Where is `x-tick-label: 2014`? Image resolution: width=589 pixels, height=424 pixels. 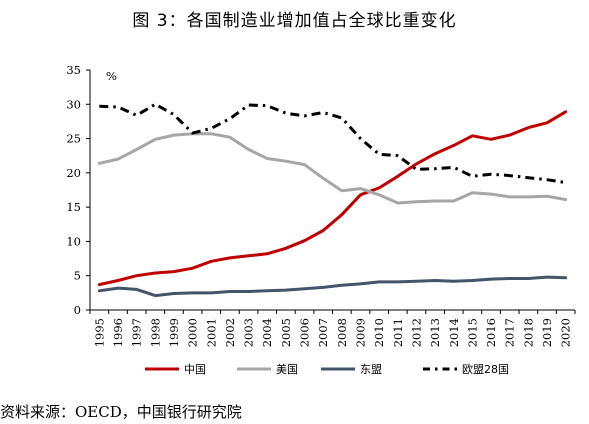
x-tick-label: 2014 is located at coordinates (454, 332).